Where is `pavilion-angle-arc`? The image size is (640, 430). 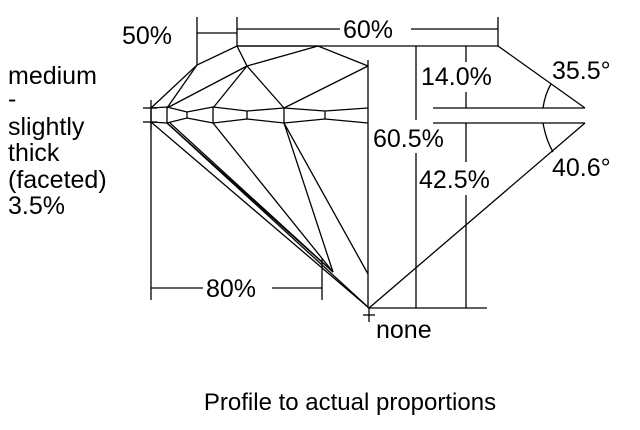
pavilion-angle-arc is located at coordinates (548, 137).